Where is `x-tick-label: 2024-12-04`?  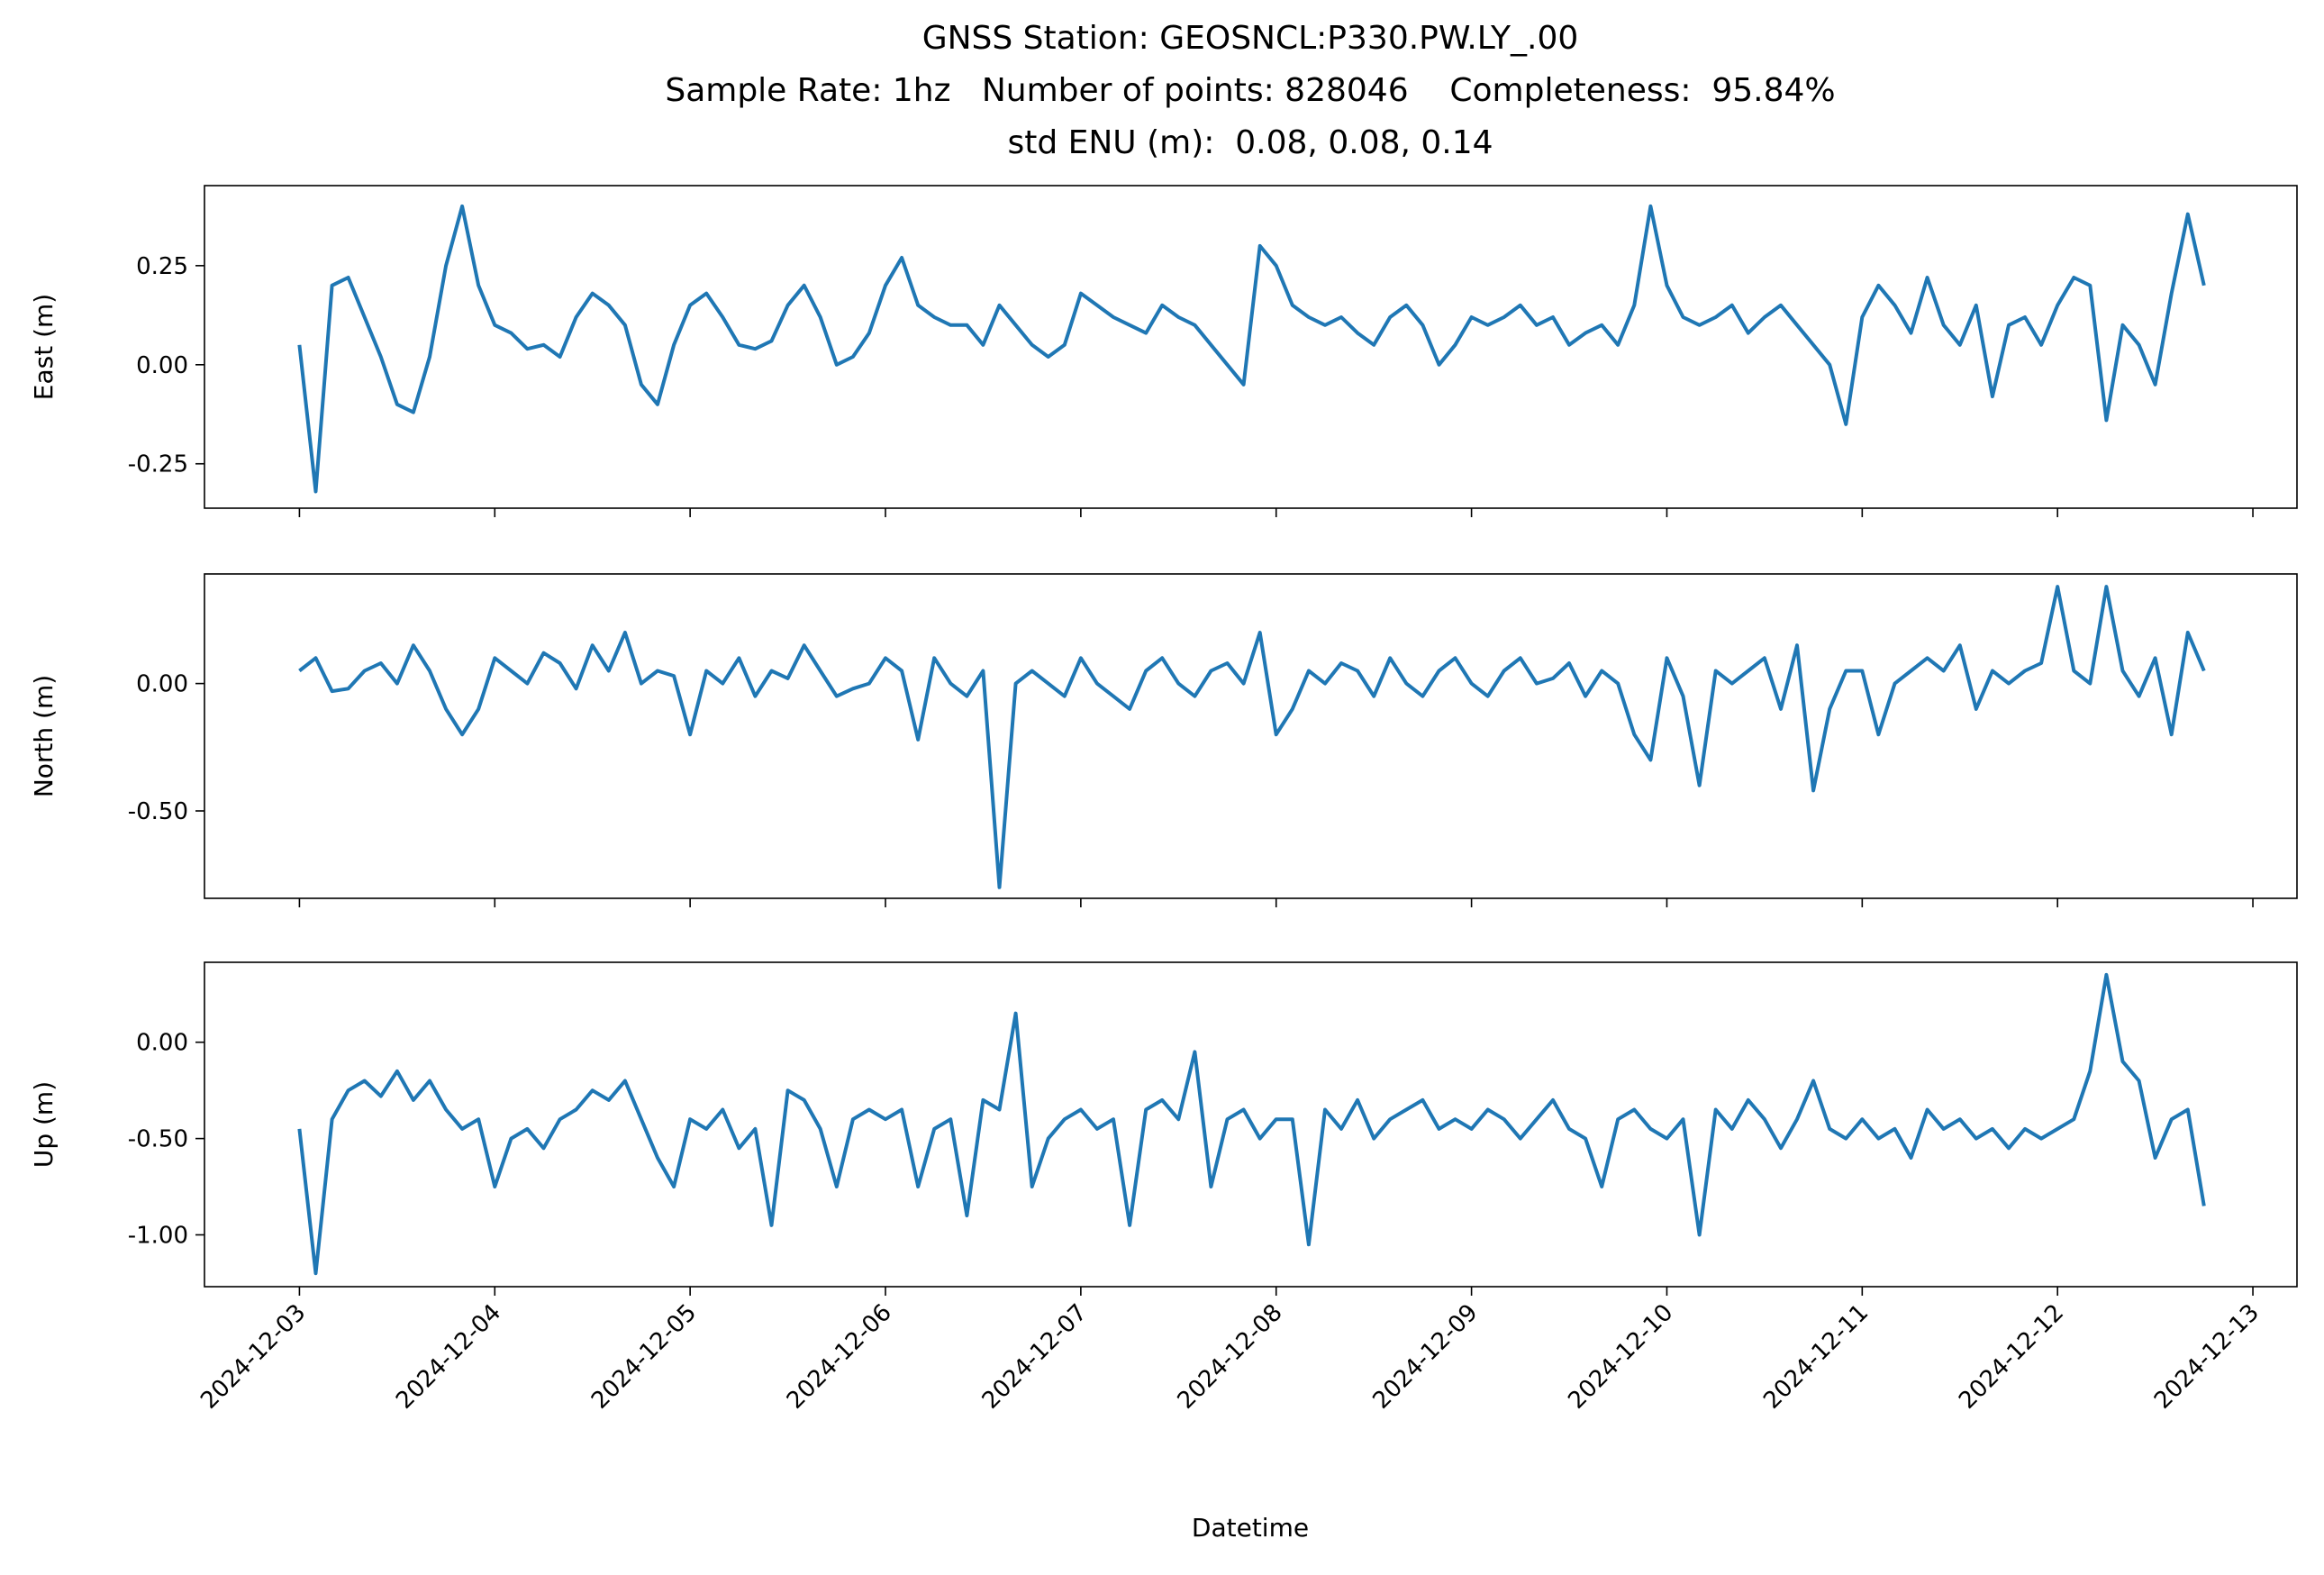
x-tick-label: 2024-12-04 is located at coordinates (449, 1357).